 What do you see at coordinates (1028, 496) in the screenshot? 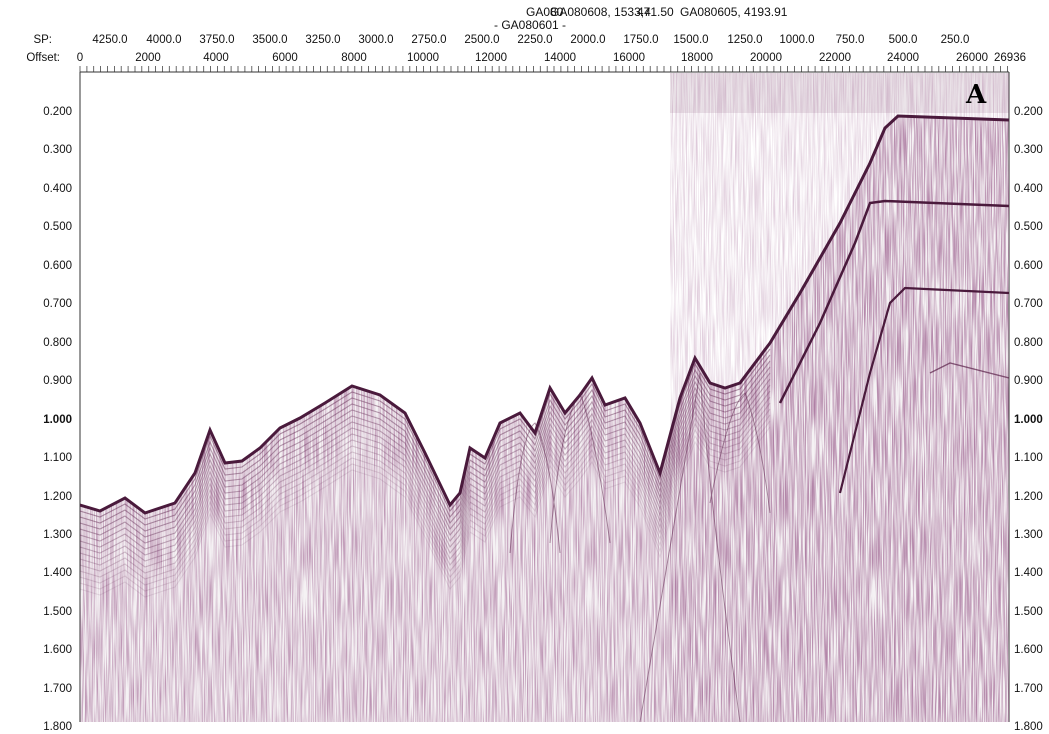
I see `time-tick-right: 1.200` at bounding box center [1028, 496].